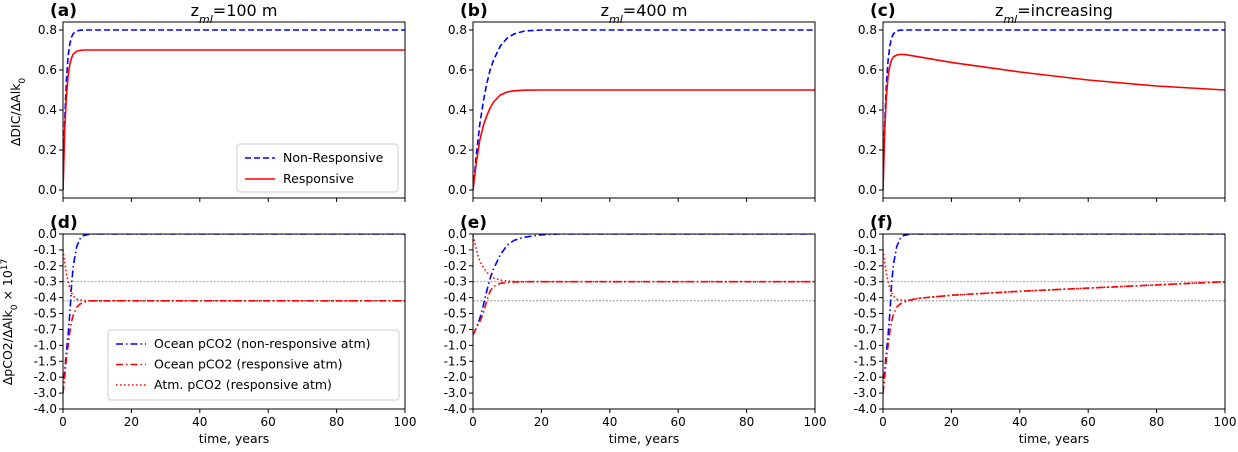 Image resolution: width=1238 pixels, height=452 pixels. I want to click on panel-title: zml=400 m, so click(644, 13).